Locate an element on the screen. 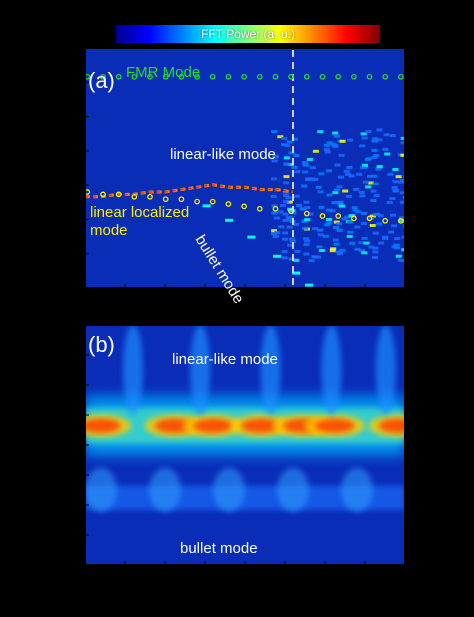 The image size is (474, 617). hot-spot-core is located at coordinates (103, 425).